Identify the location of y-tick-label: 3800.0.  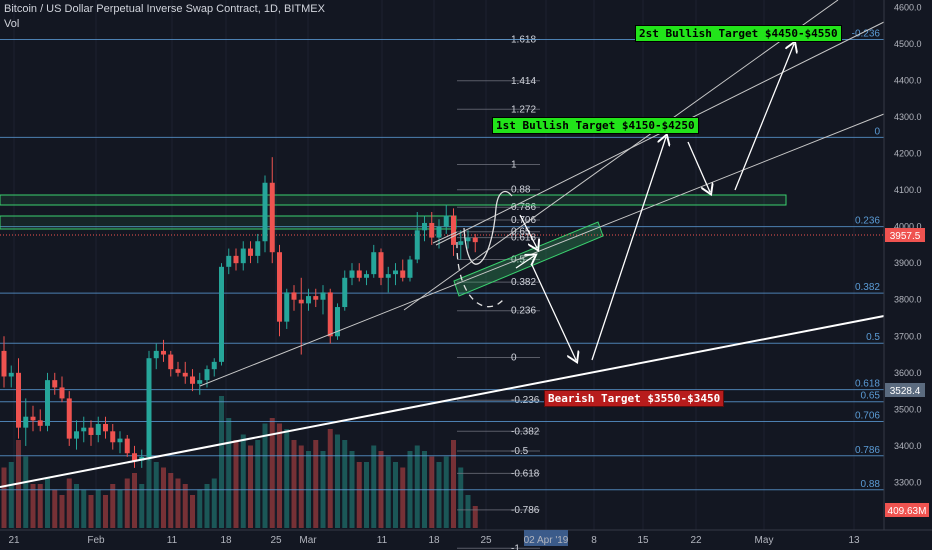
(908, 300).